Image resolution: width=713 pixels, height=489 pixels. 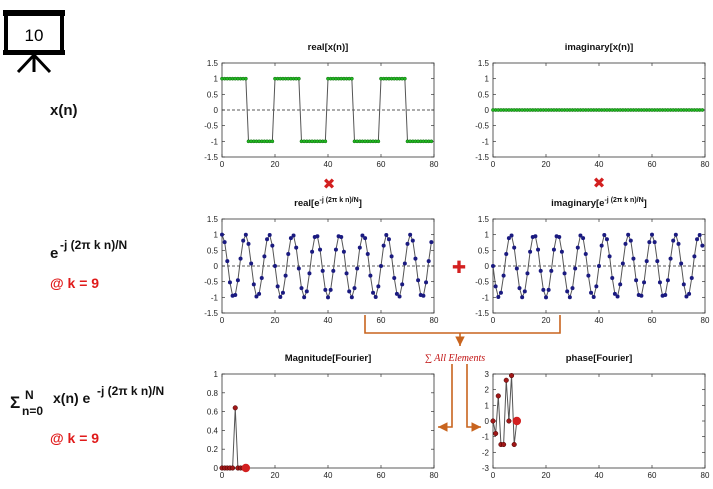 I want to click on y-tick-label: -3, so click(x=486, y=468).